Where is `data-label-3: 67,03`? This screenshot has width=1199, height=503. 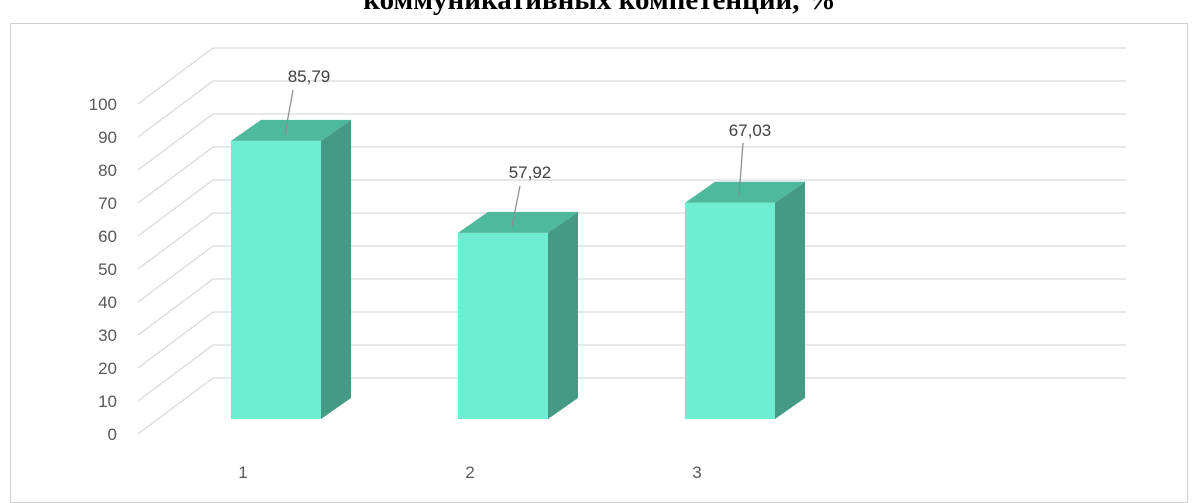
data-label-3: 67,03 is located at coordinates (750, 130).